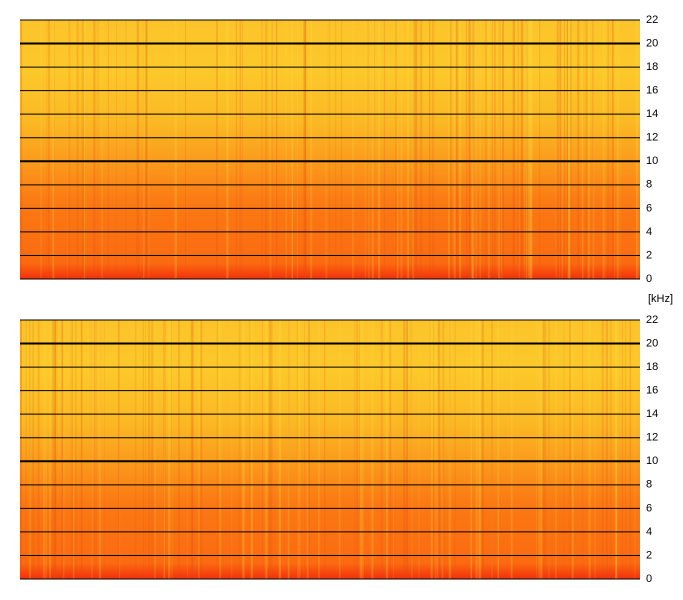  What do you see at coordinates (649, 532) in the screenshot?
I see `y-tick-label: 4` at bounding box center [649, 532].